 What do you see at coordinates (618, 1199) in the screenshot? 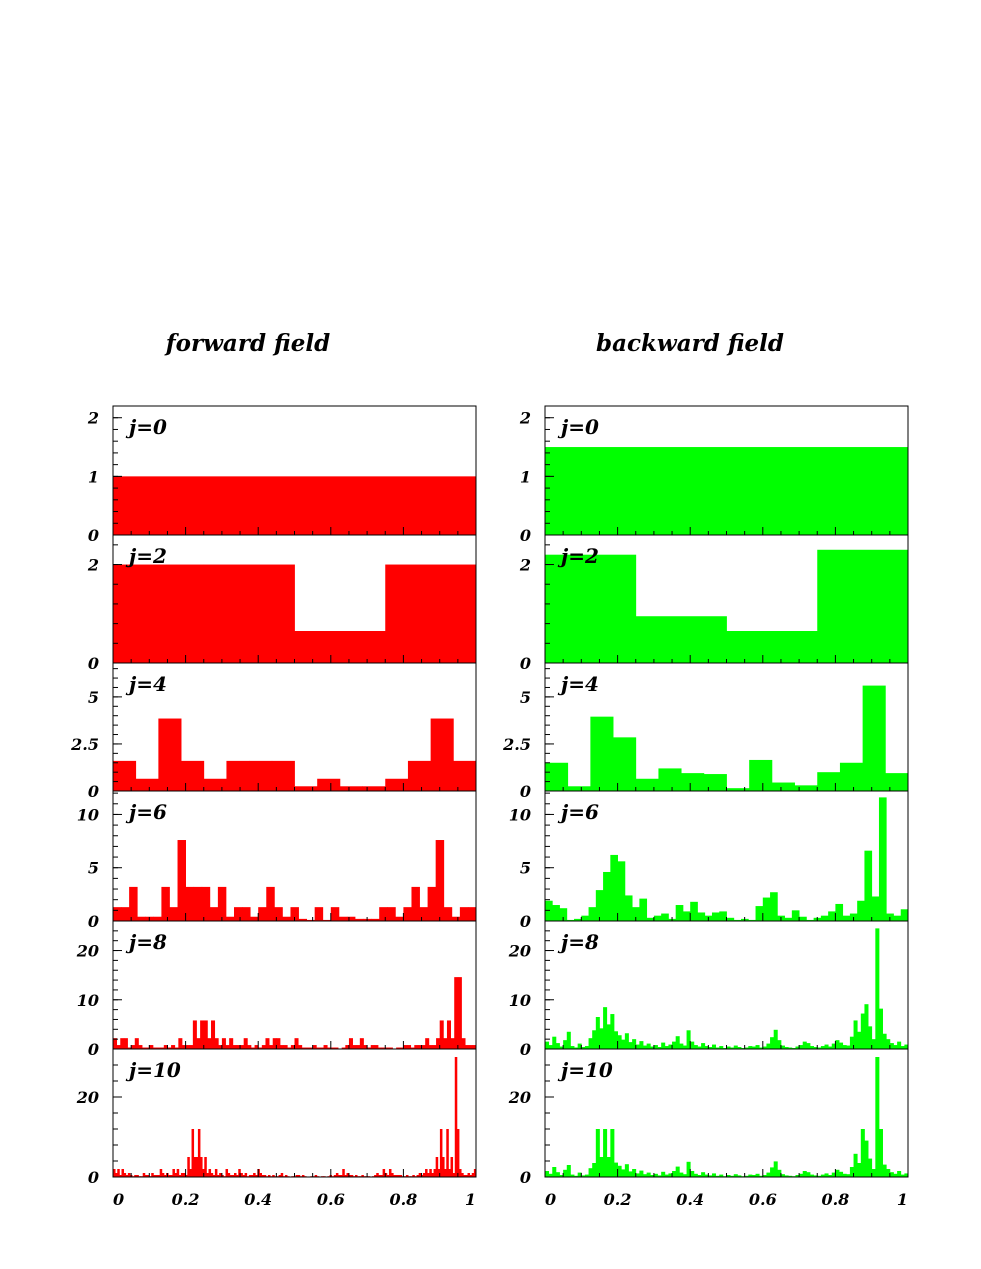
I see `x-tick-label: 0.2` at bounding box center [618, 1199].